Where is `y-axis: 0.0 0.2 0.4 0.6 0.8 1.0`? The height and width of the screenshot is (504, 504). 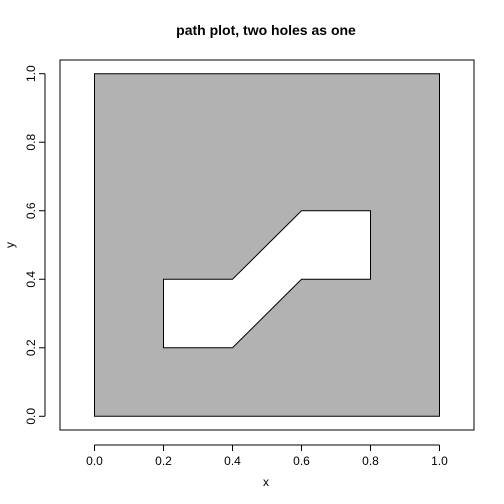
y-axis: 0.0 0.2 0.4 0.6 0.8 1.0 is located at coordinates (35, 245).